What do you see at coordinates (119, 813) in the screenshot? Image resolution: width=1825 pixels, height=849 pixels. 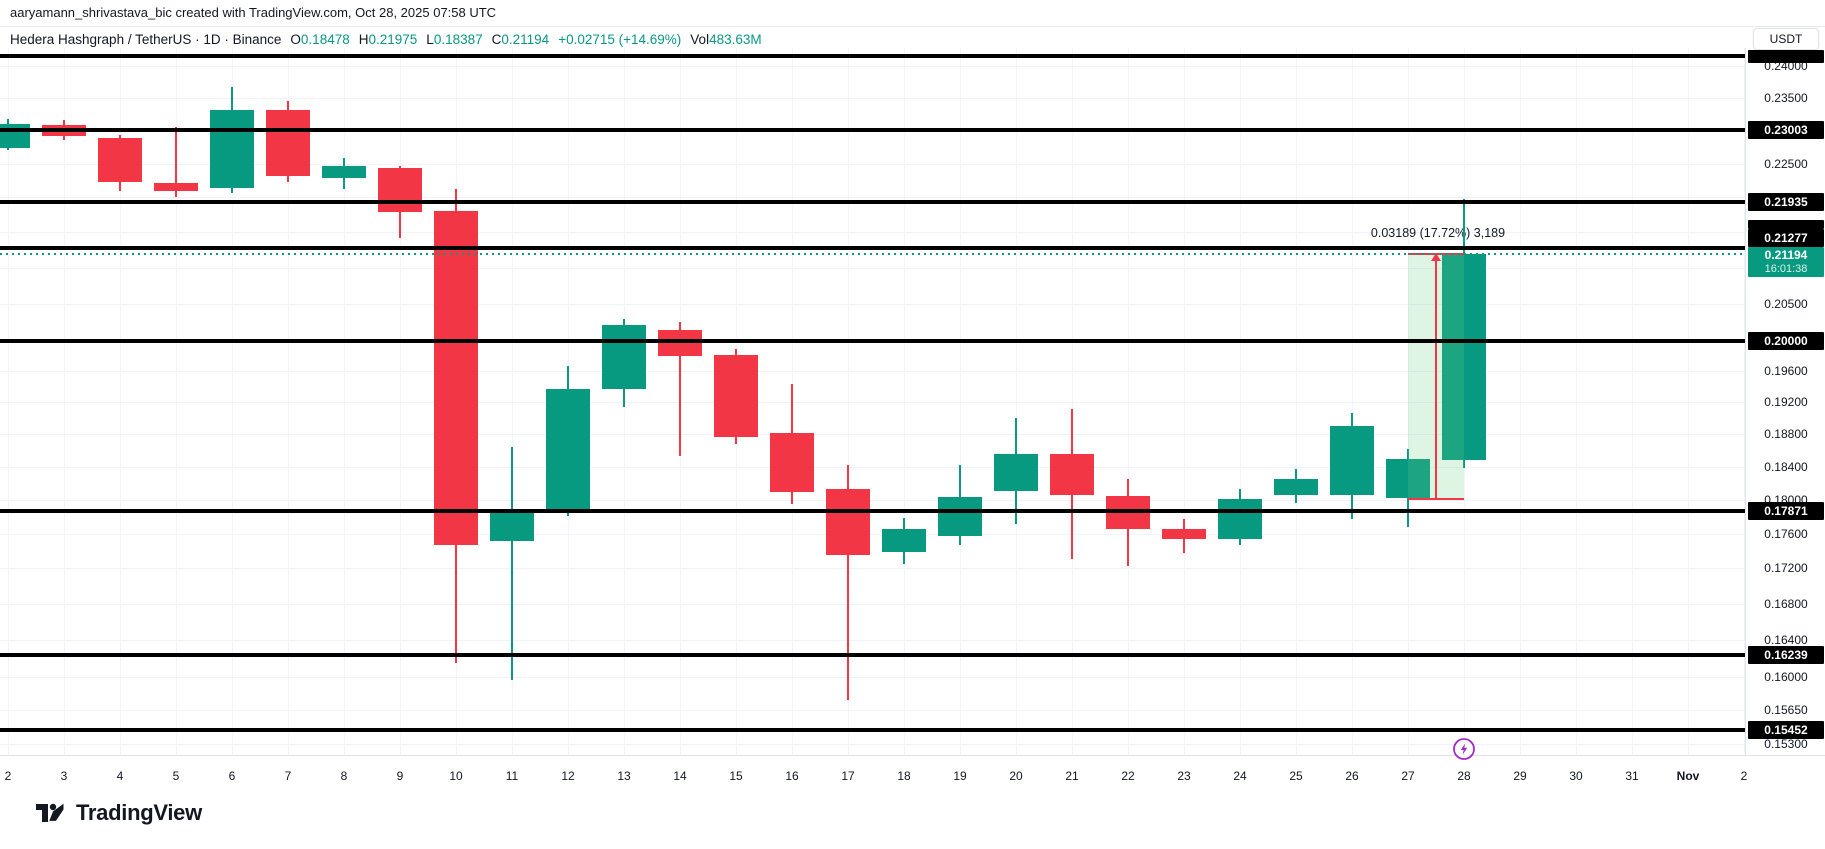 I see `tradingview-logo: TradingView` at bounding box center [119, 813].